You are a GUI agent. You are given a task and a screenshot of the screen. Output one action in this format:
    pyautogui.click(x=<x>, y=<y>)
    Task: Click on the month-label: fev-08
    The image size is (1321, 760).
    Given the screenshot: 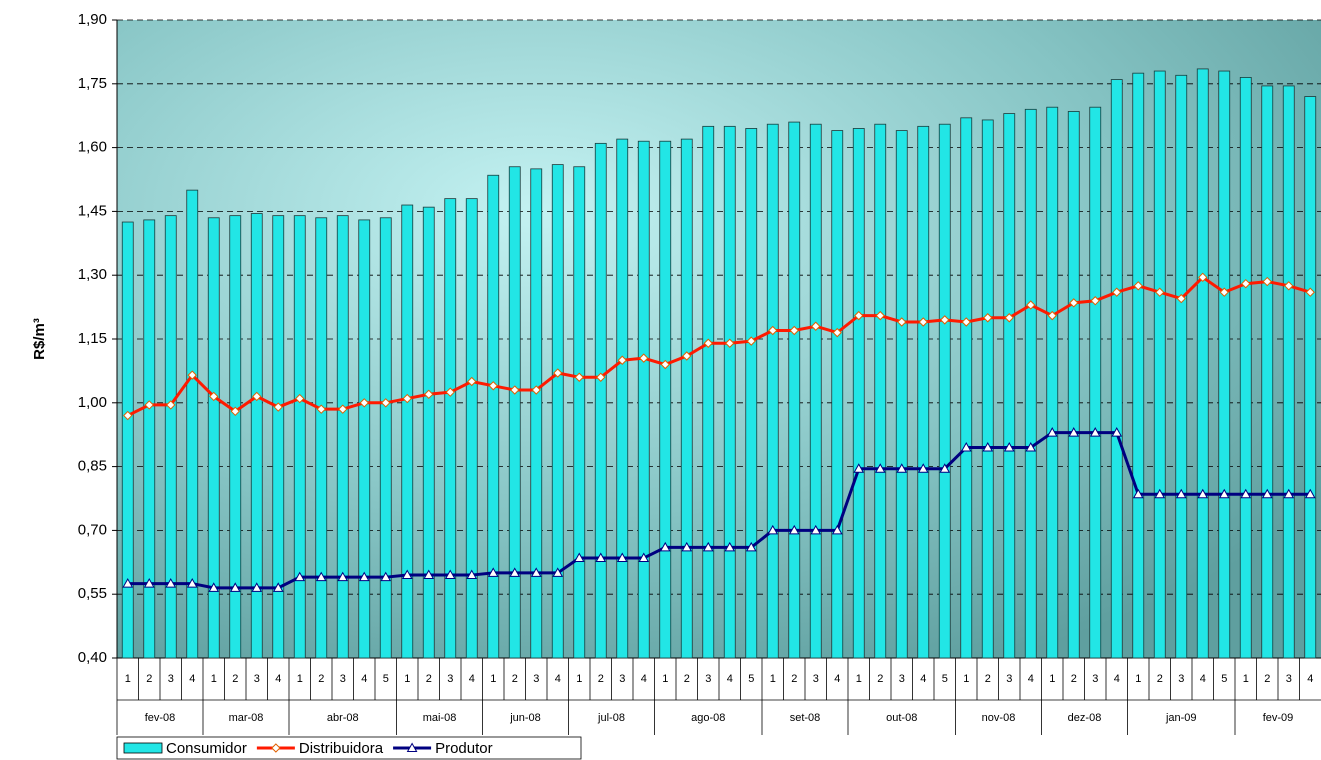 What is the action you would take?
    pyautogui.click(x=160, y=718)
    